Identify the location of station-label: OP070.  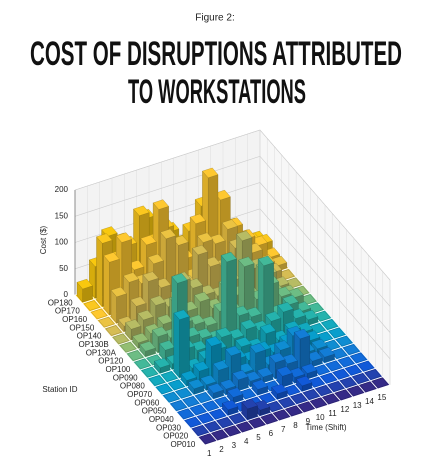
(139, 394).